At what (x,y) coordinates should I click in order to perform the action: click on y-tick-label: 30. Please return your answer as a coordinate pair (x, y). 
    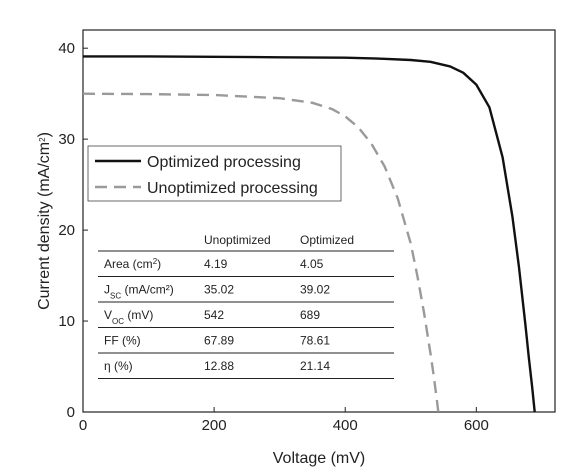
    Looking at the image, I should click on (66, 139).